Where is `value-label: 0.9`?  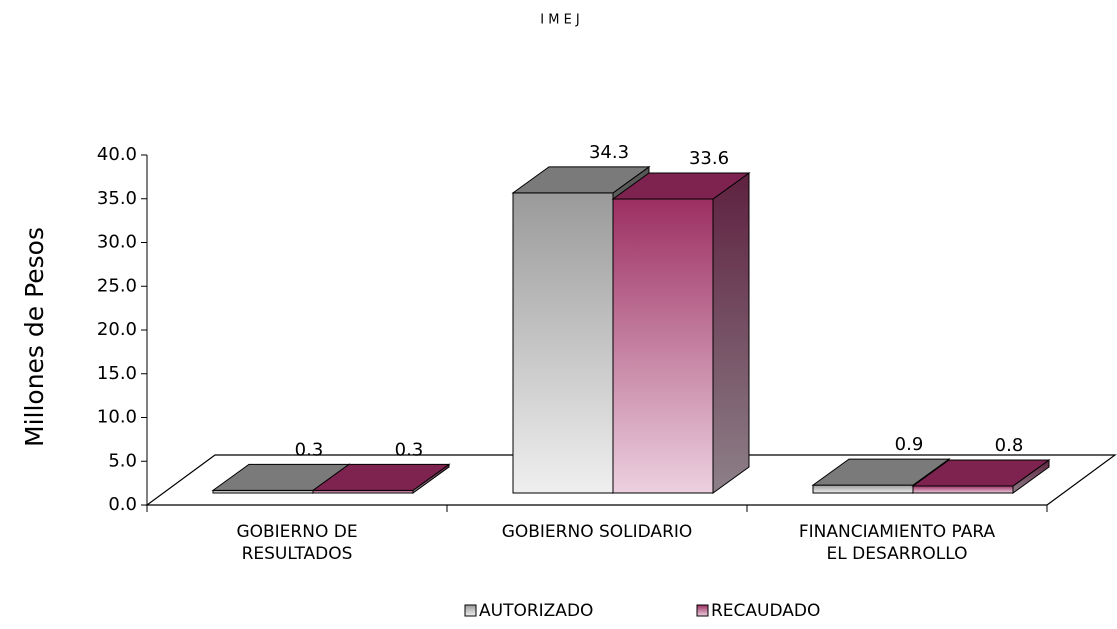 value-label: 0.9 is located at coordinates (909, 444).